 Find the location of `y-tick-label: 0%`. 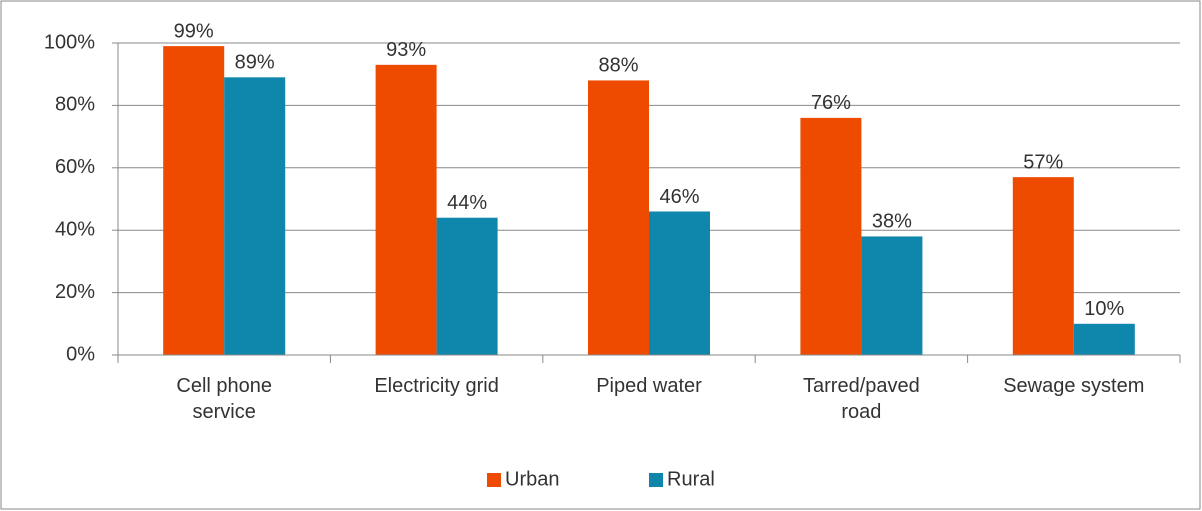

y-tick-label: 0% is located at coordinates (80, 354).